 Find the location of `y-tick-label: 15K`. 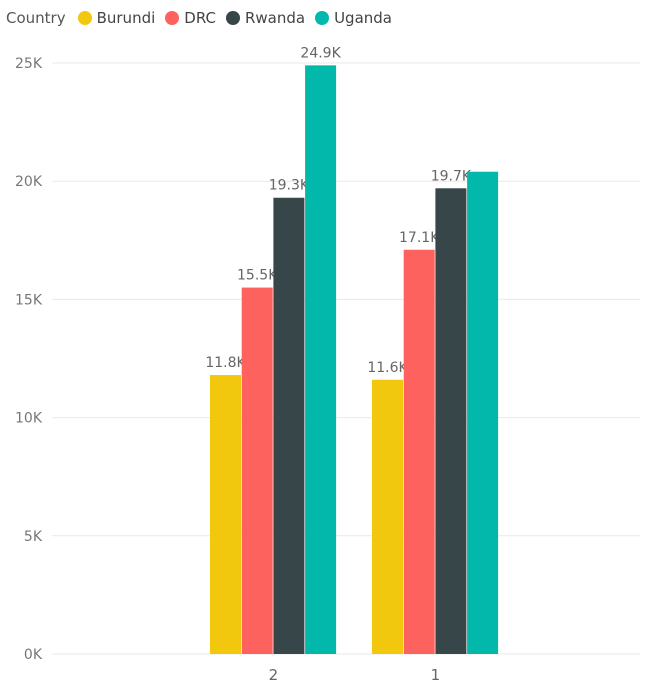

y-tick-label: 15K is located at coordinates (29, 300).